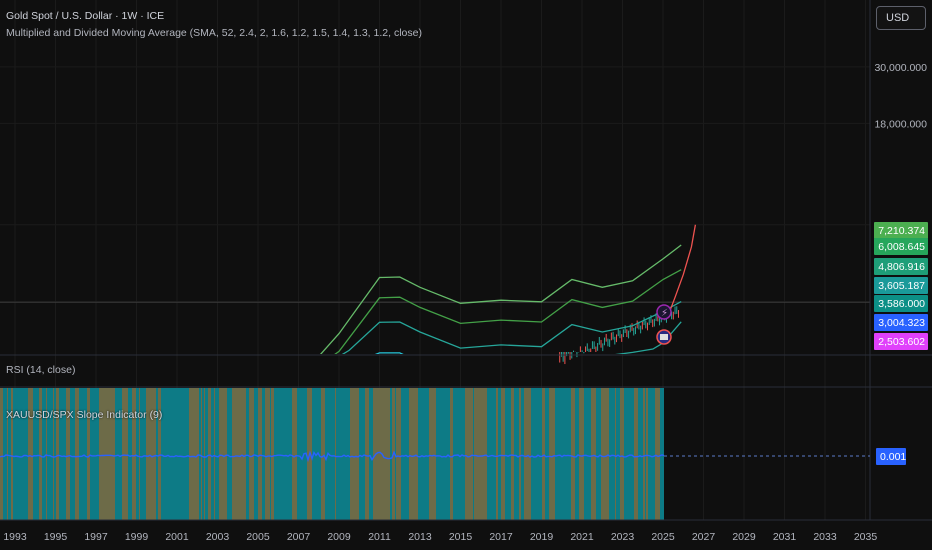 The width and height of the screenshot is (932, 550). I want to click on last-value-badge-label: 6,008.645, so click(901, 247).